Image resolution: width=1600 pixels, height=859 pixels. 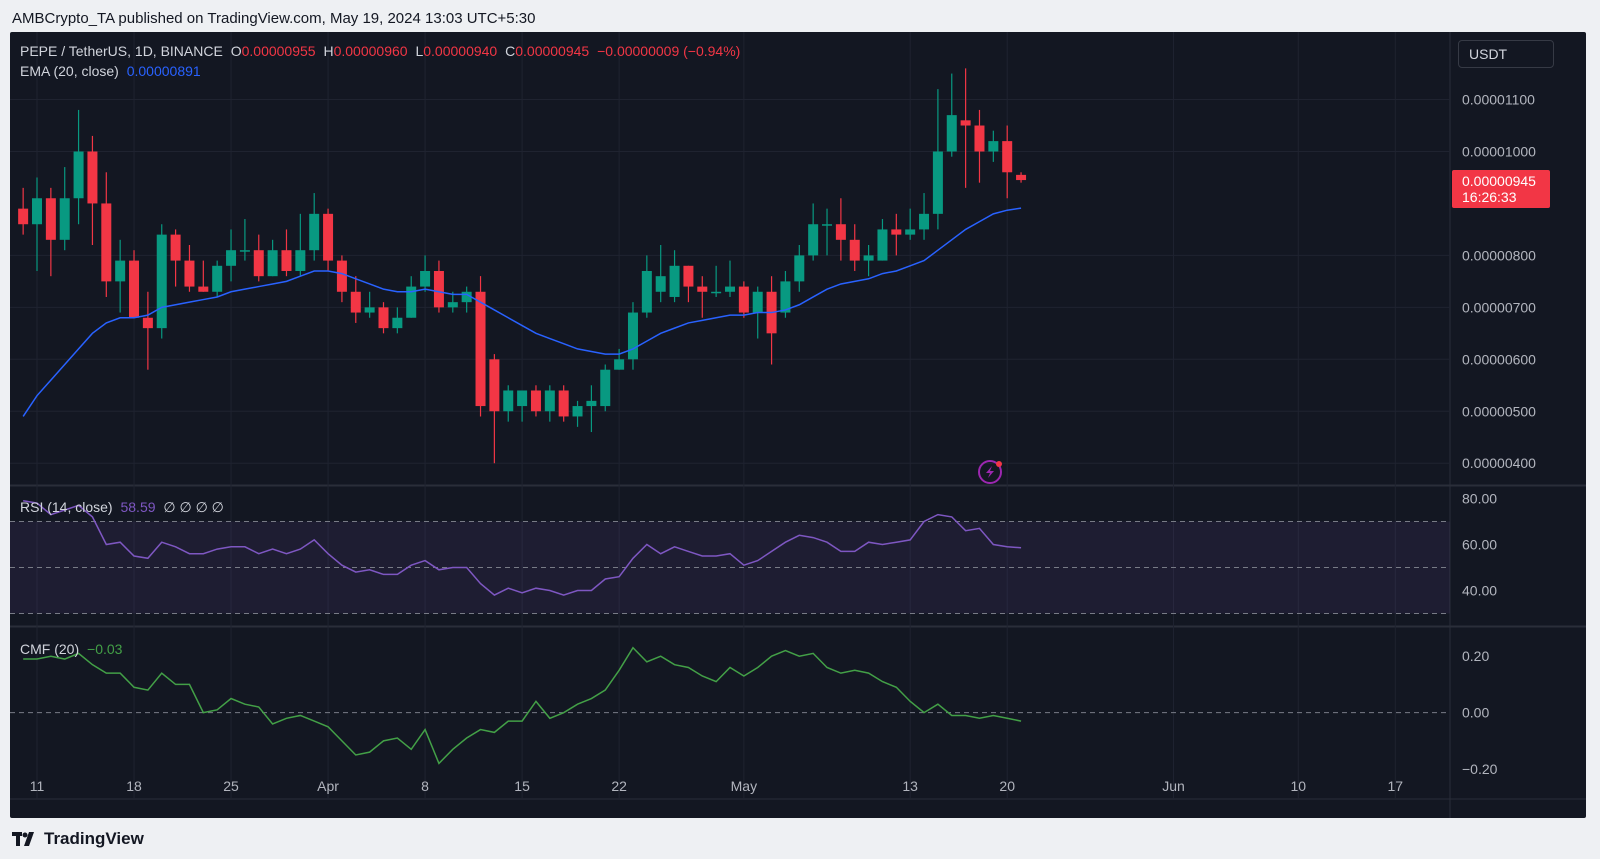 I want to click on cmf-label: CMF (20), so click(x=50, y=649).